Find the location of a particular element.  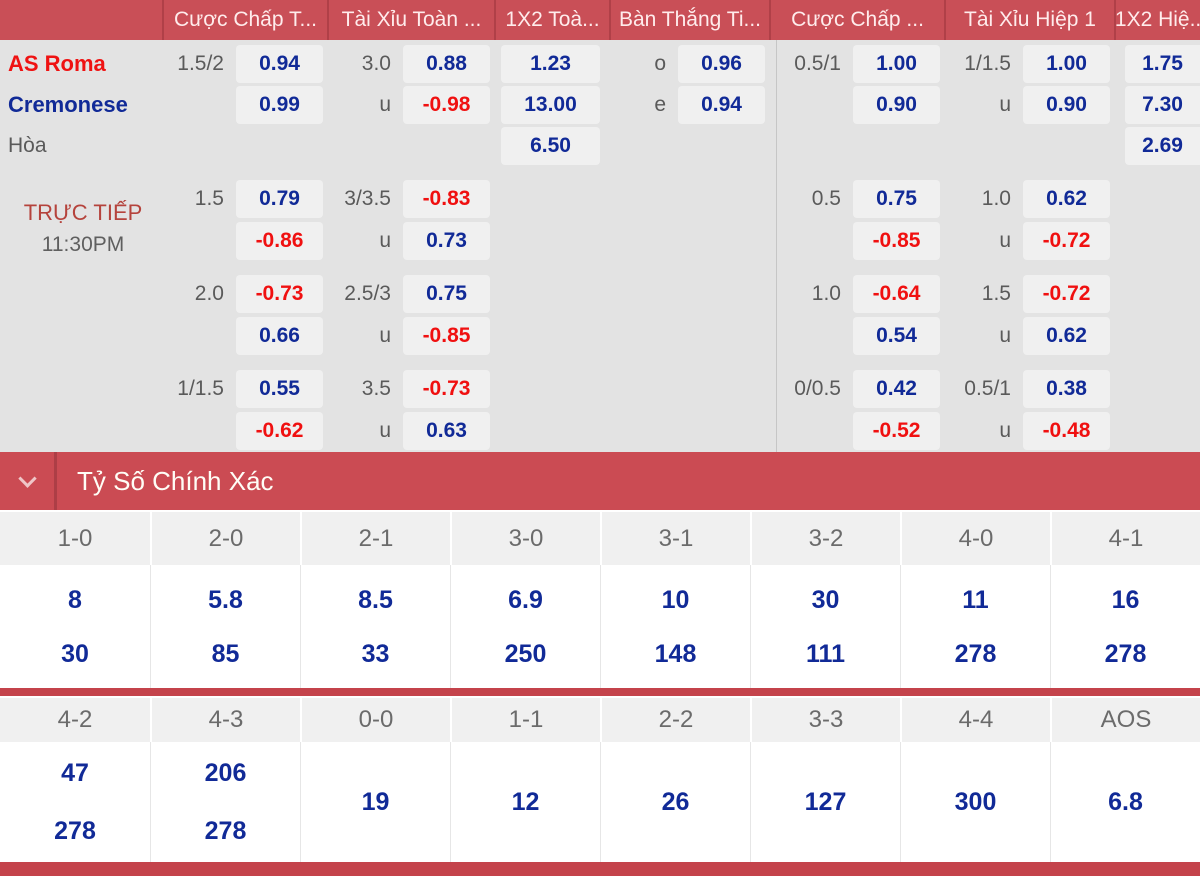

score-odds-value: 11 is located at coordinates (975, 599).